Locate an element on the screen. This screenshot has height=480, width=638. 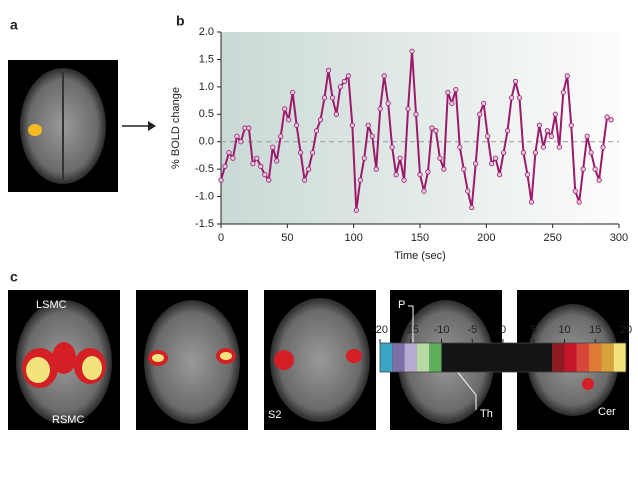
colorbar-tick-label: 20 is located at coordinates (626, 330).